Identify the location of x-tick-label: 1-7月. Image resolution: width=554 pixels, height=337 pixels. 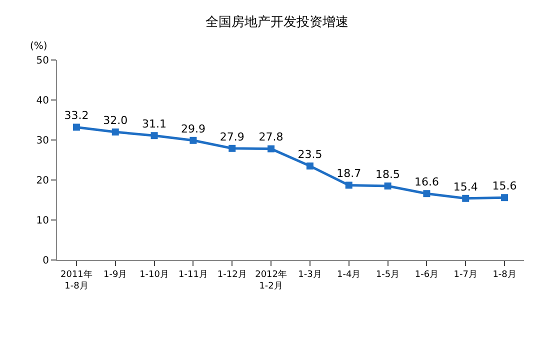
(466, 275).